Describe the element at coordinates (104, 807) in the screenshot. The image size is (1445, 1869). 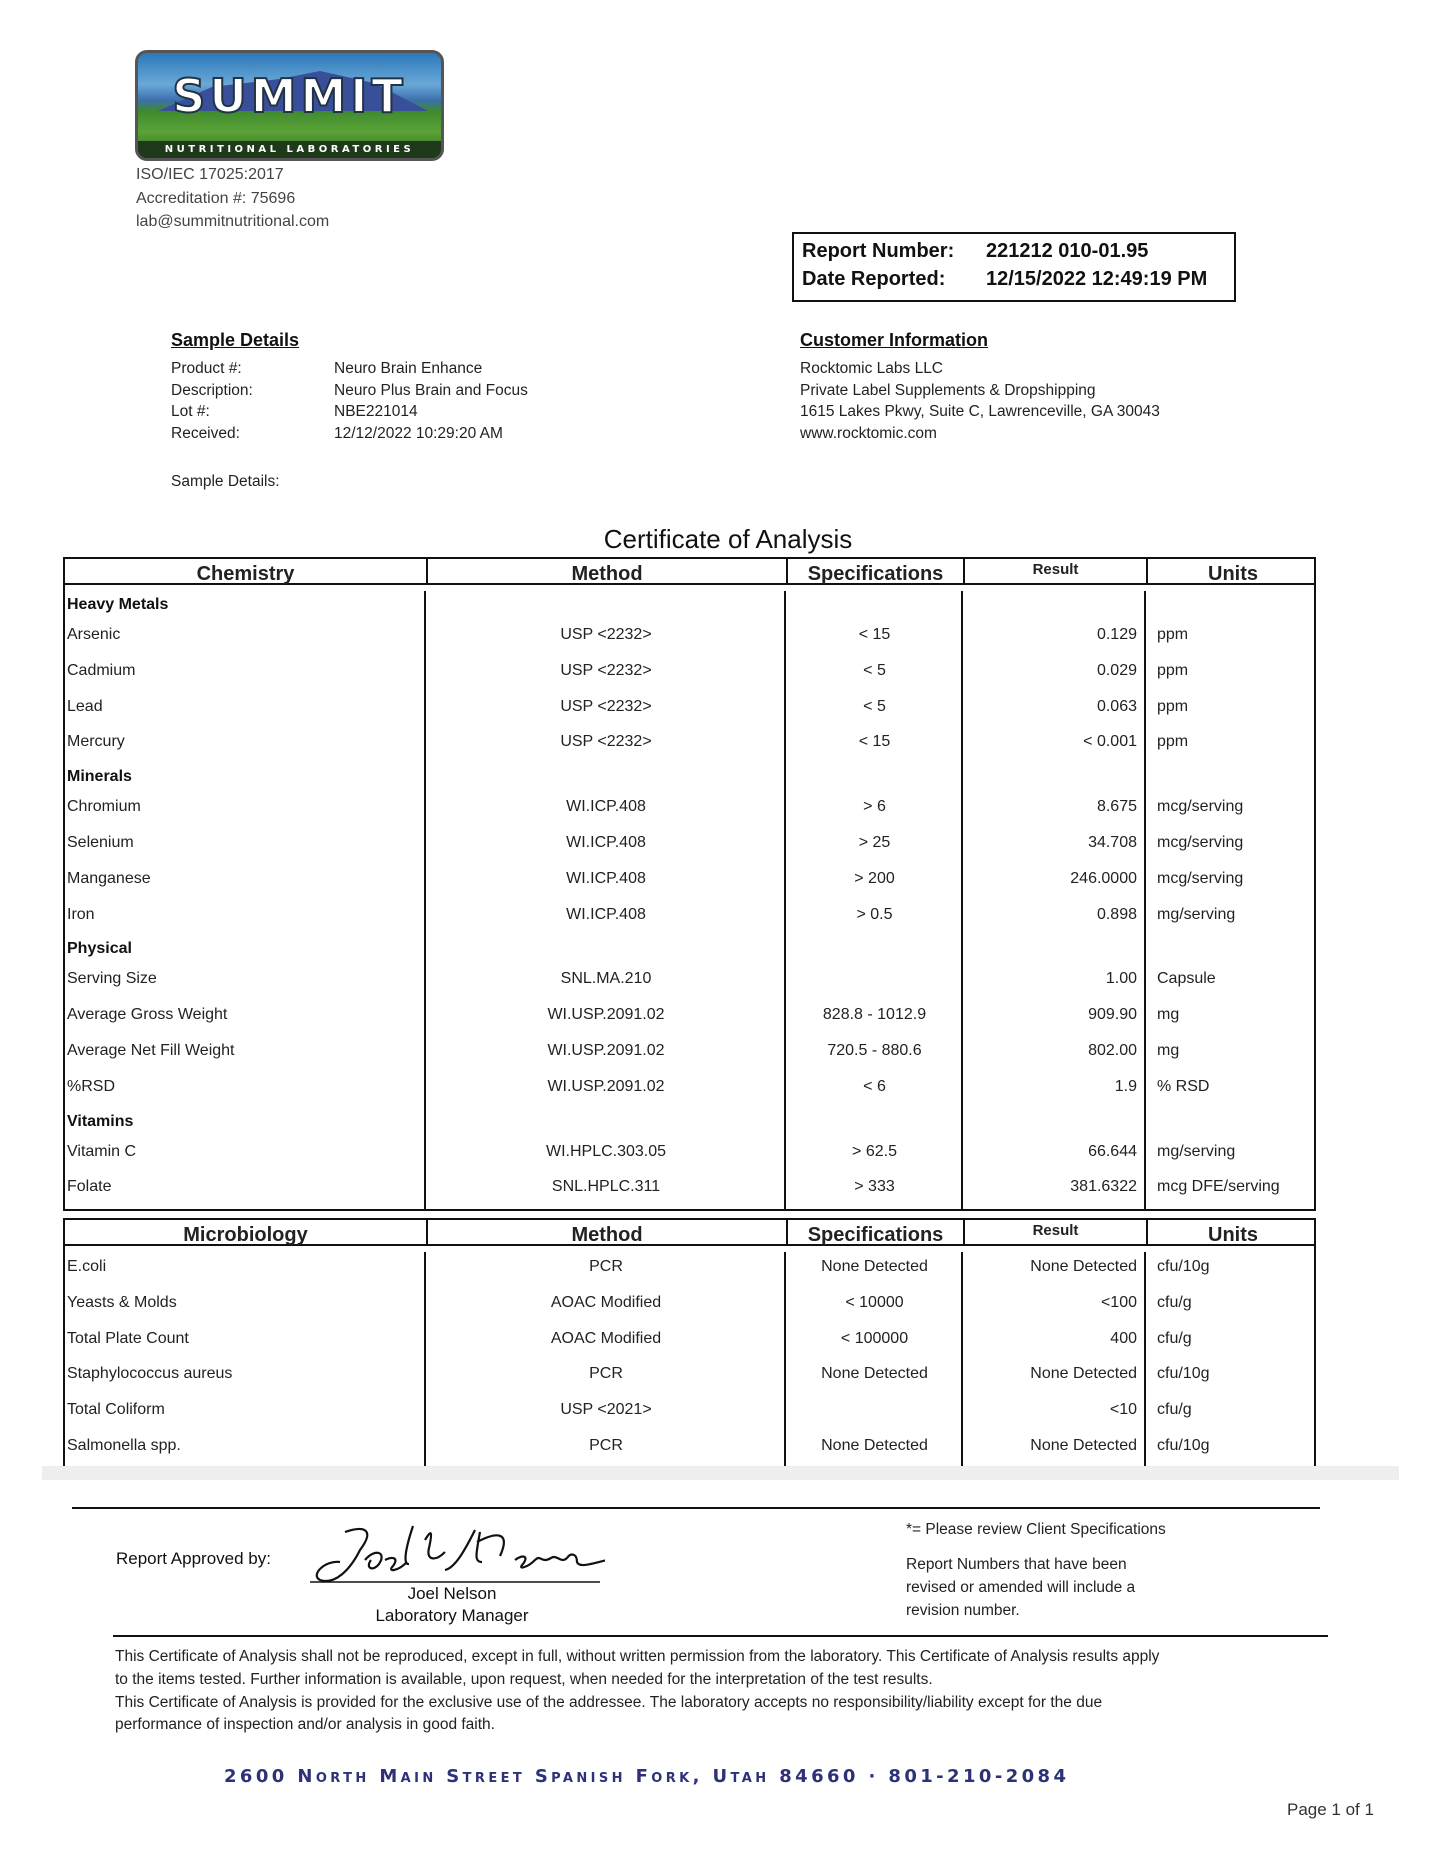
I see `analyte: Chromium` at that location.